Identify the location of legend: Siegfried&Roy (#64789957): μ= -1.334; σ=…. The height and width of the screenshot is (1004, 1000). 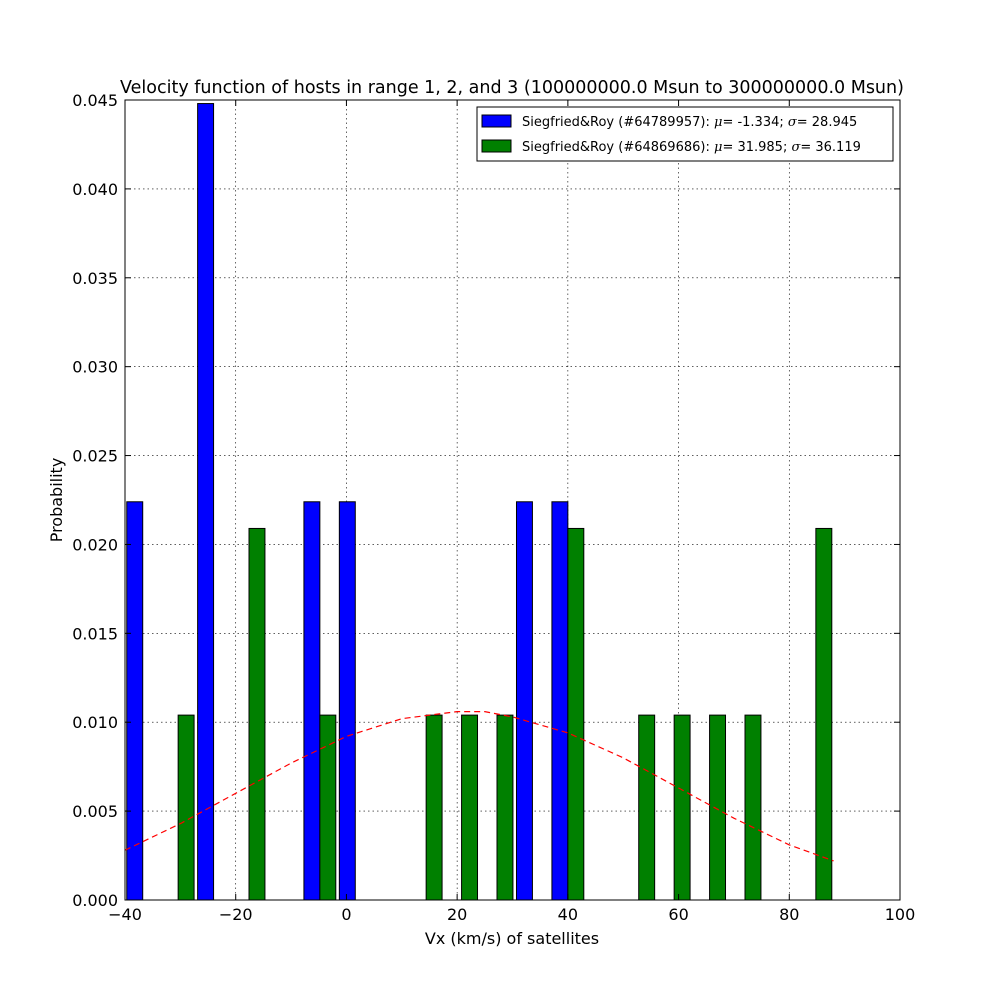
(685, 134).